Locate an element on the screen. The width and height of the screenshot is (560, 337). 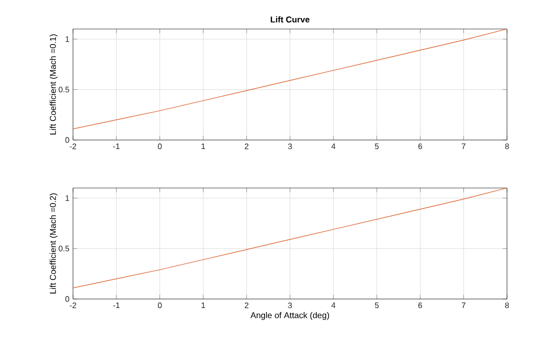
y-axis-title: Lift Coefficient (Mach =0.1) is located at coordinates (54, 84).